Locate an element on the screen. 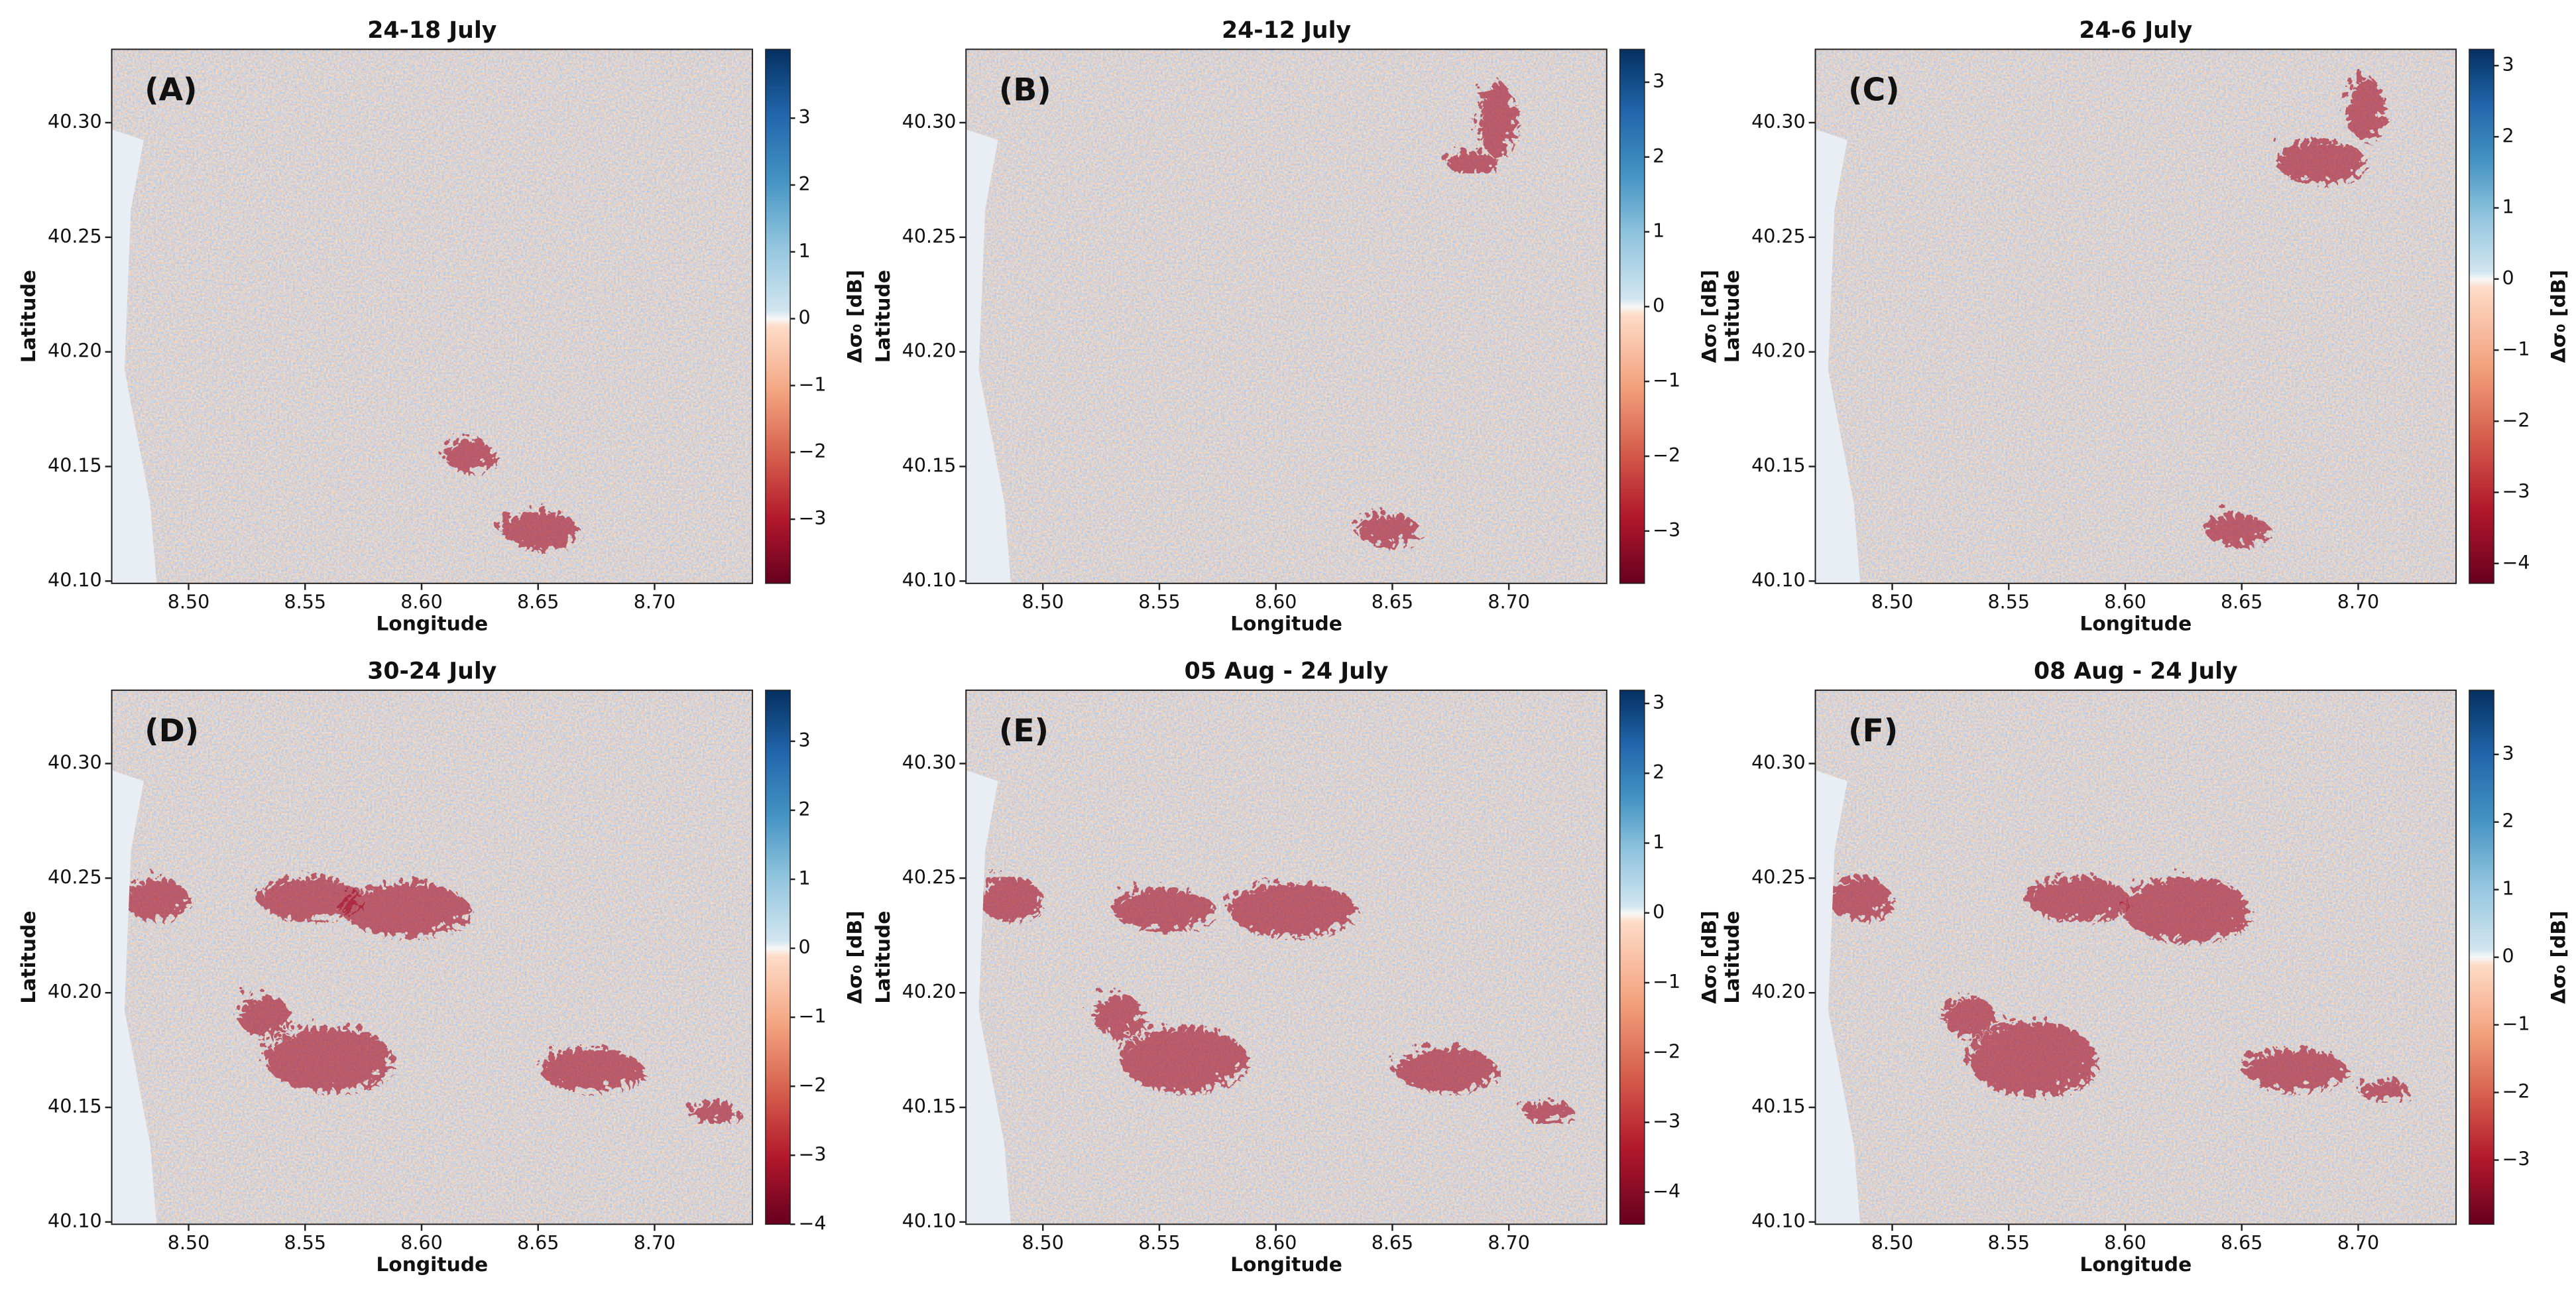 The height and width of the screenshot is (1291, 2576). panel-title: 08 Aug - 24 July is located at coordinates (2136, 671).